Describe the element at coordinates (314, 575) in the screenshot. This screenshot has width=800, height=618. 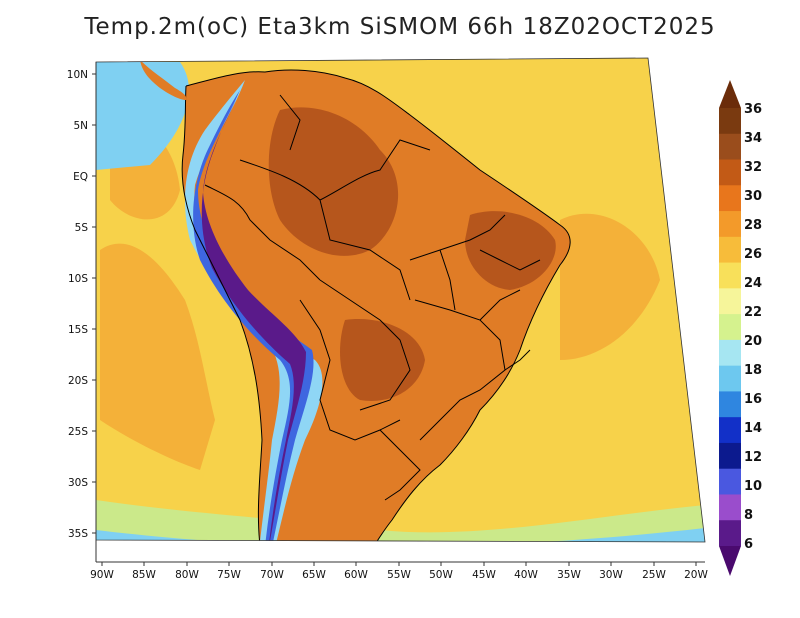
I see `lon-label: 65W` at that location.